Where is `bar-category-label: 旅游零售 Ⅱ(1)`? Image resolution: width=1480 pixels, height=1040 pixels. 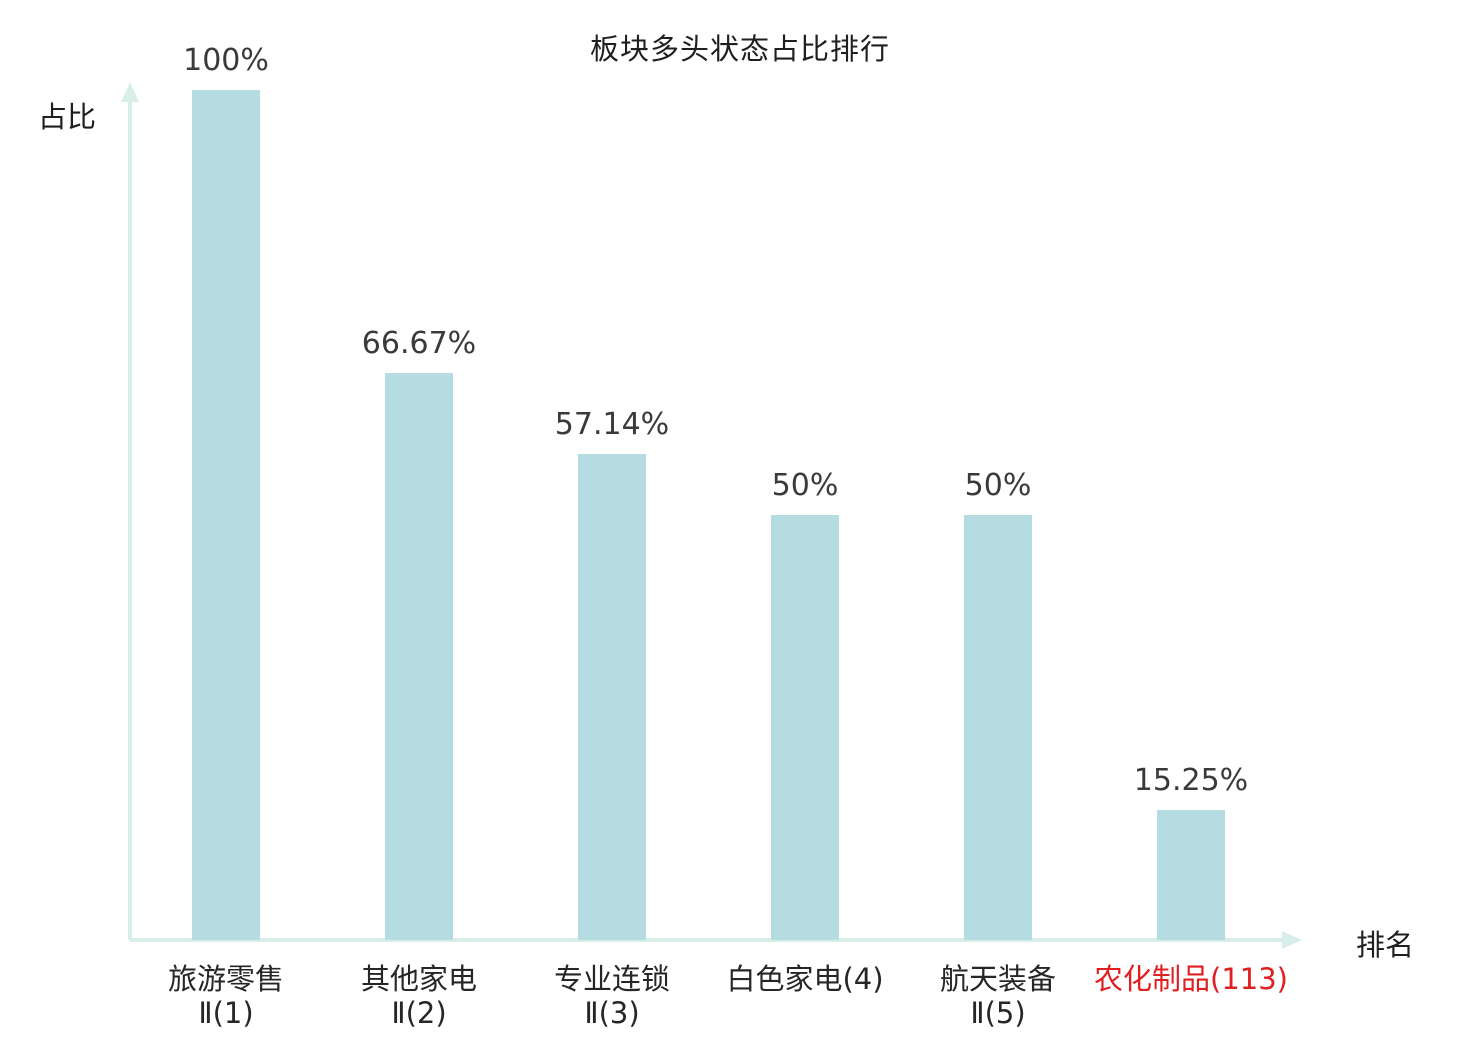 bar-category-label: 旅游零售 Ⅱ(1) is located at coordinates (226, 996).